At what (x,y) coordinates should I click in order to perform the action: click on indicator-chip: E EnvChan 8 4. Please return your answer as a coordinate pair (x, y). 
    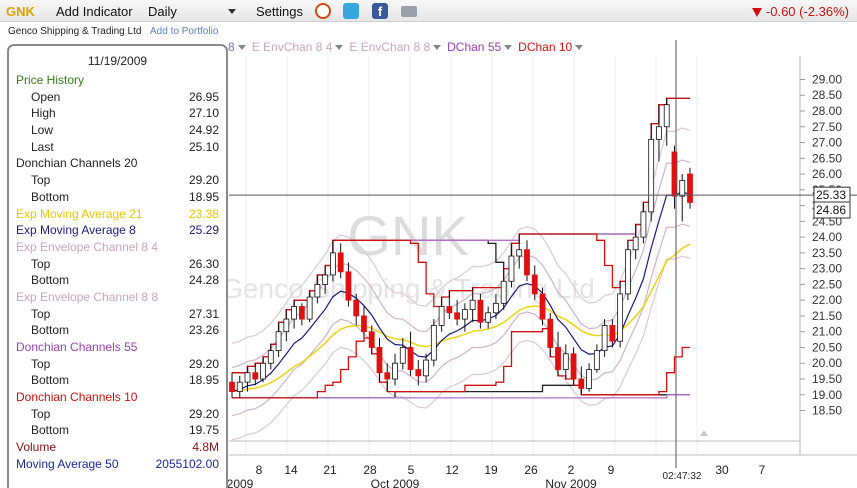
    Looking at the image, I should click on (298, 47).